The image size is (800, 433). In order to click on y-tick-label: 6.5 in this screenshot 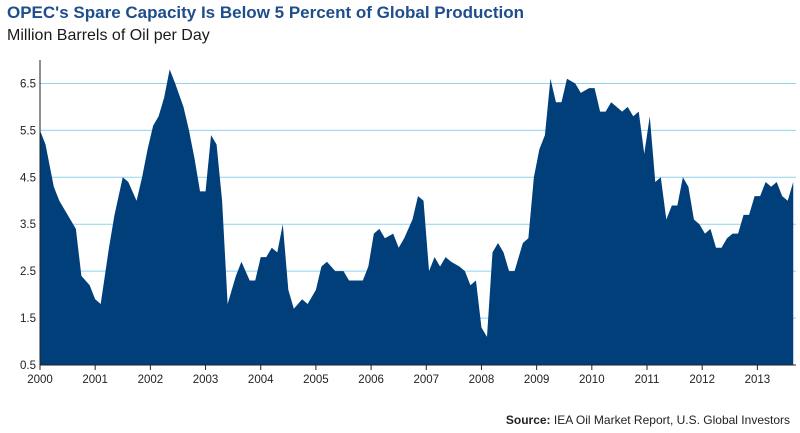, I will do `click(28, 84)`.